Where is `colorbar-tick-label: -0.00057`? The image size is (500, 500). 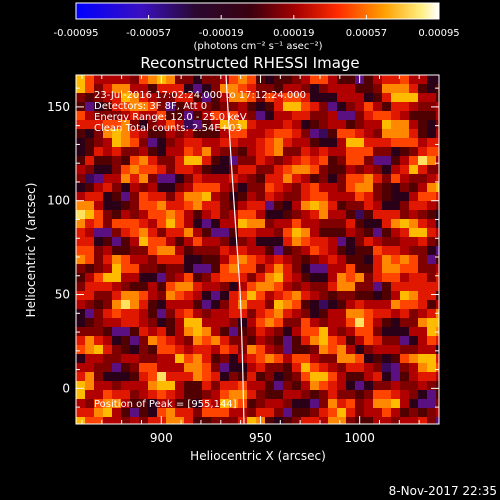
colorbar-tick-label: -0.00057 is located at coordinates (148, 33).